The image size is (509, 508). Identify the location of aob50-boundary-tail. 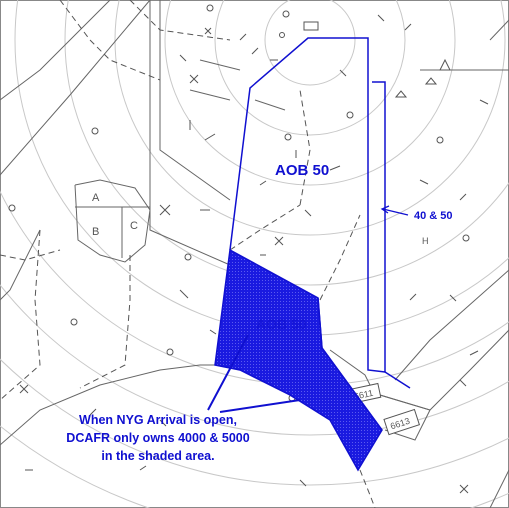
(397, 380).